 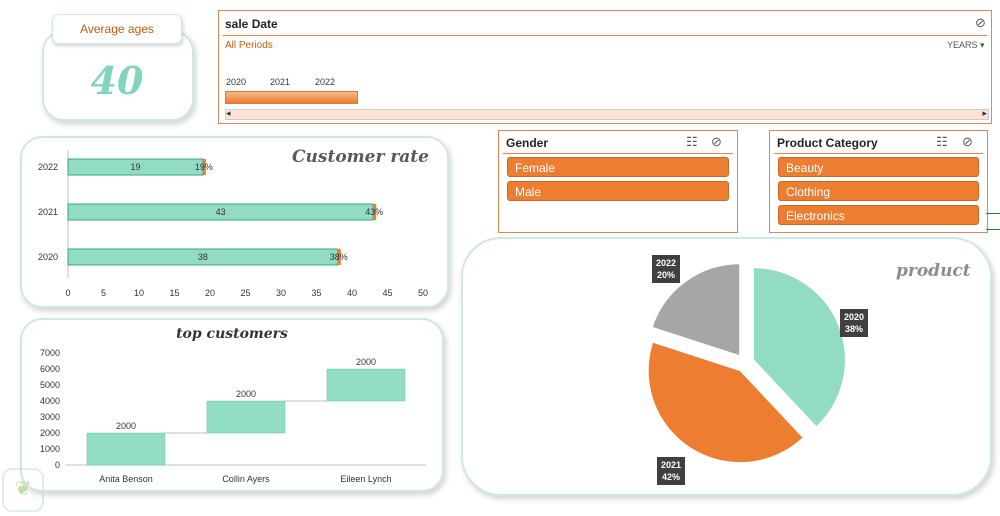 What do you see at coordinates (291, 97) in the screenshot?
I see `timeline-selection-bar` at bounding box center [291, 97].